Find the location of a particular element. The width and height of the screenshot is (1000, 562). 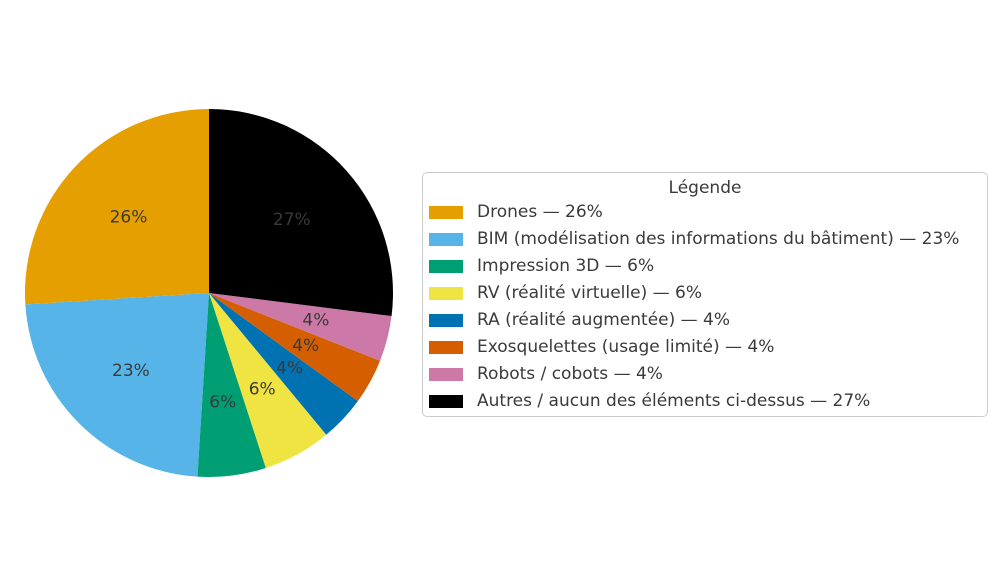

pie-slice-exosquelettes is located at coordinates (295, 347).